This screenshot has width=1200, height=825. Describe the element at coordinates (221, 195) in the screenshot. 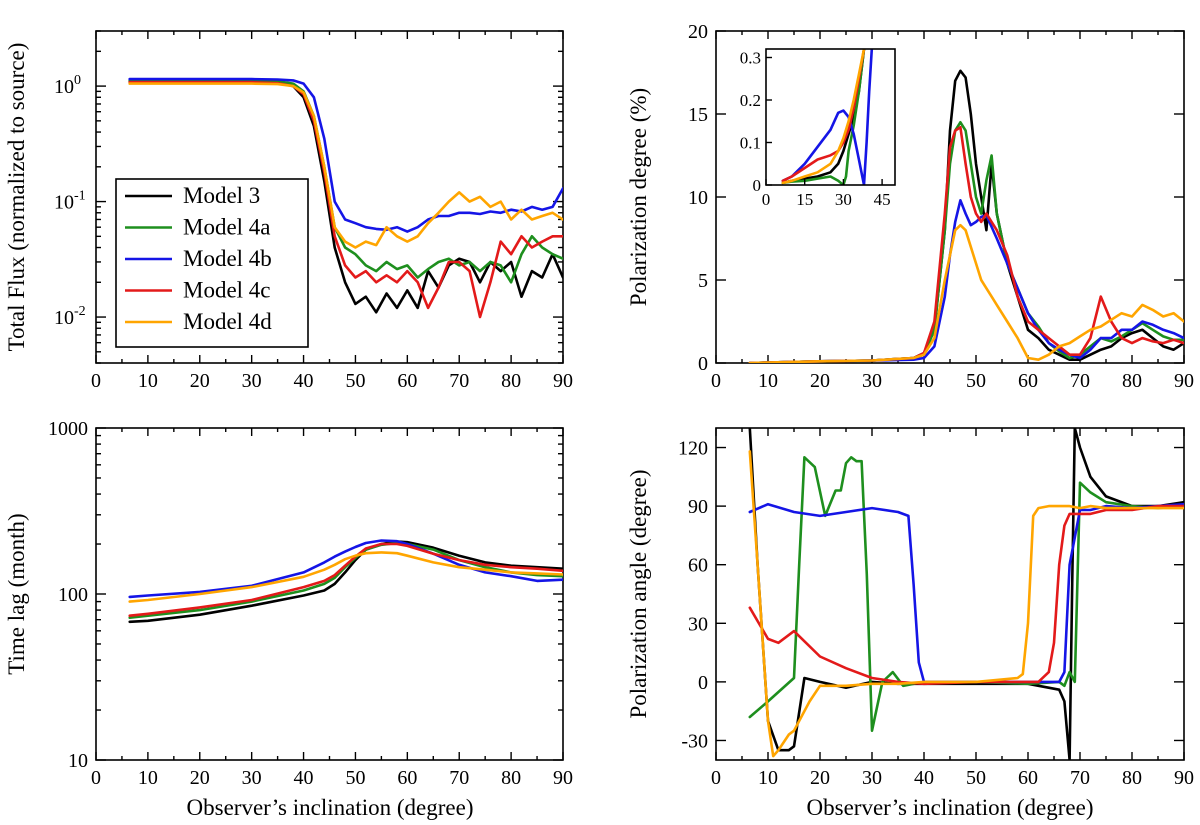

I see `legend-label: Model 3` at that location.